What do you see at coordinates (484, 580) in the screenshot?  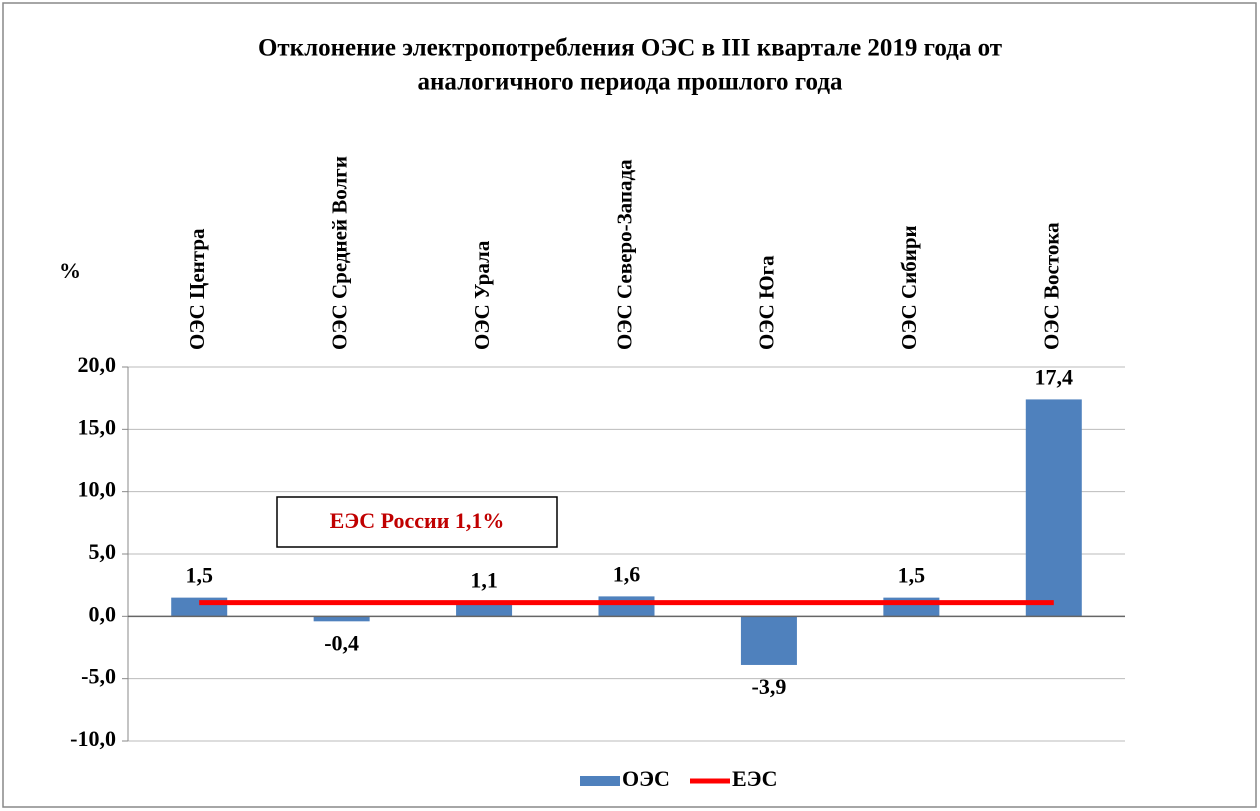 I see `value-label: 1,1` at bounding box center [484, 580].